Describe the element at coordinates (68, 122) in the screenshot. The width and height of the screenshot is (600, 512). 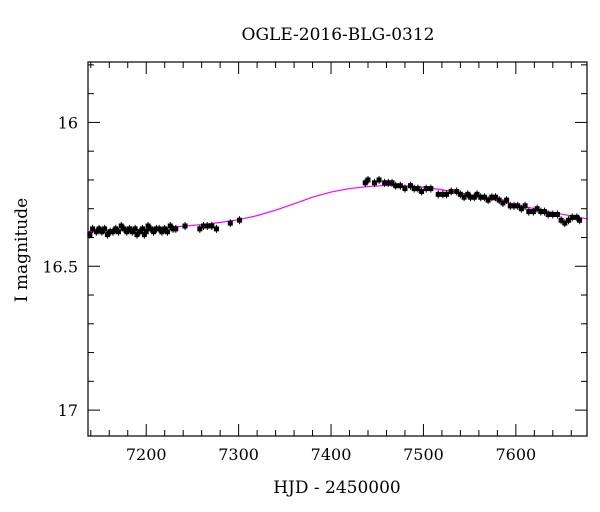
I see `y-tick-label: 16` at that location.